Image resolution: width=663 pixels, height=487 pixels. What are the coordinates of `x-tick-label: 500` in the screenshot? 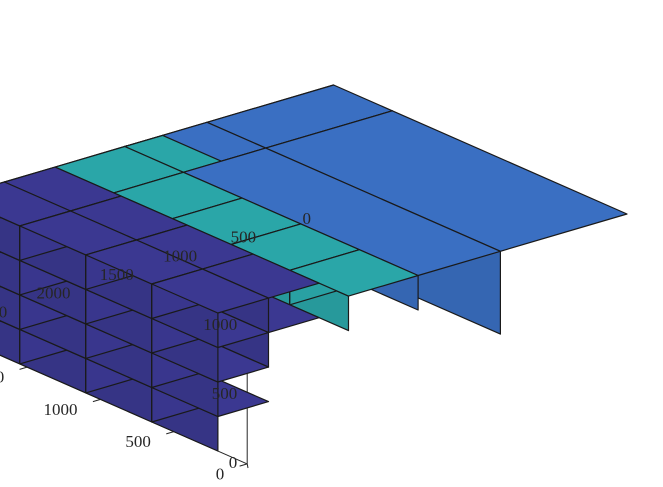 It's located at (244, 237).